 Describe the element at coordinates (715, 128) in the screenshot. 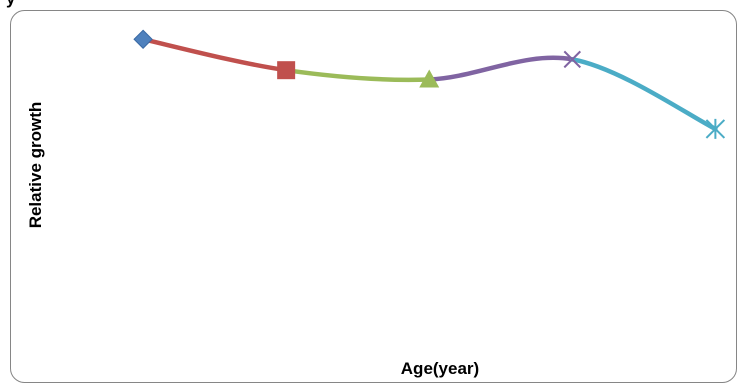

I see `data-point-5-star-marker` at that location.